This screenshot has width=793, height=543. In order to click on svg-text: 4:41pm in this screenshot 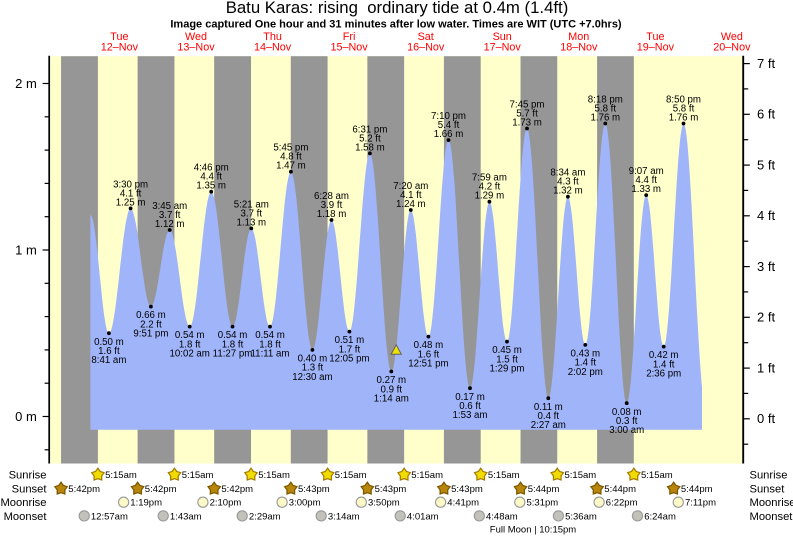, I will do `click(463, 503)`.